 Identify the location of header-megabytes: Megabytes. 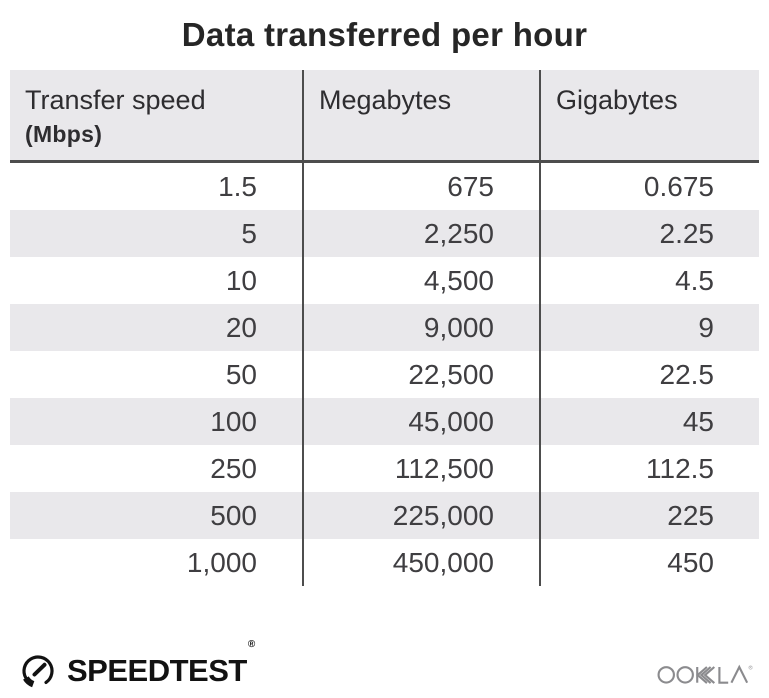
(420, 115).